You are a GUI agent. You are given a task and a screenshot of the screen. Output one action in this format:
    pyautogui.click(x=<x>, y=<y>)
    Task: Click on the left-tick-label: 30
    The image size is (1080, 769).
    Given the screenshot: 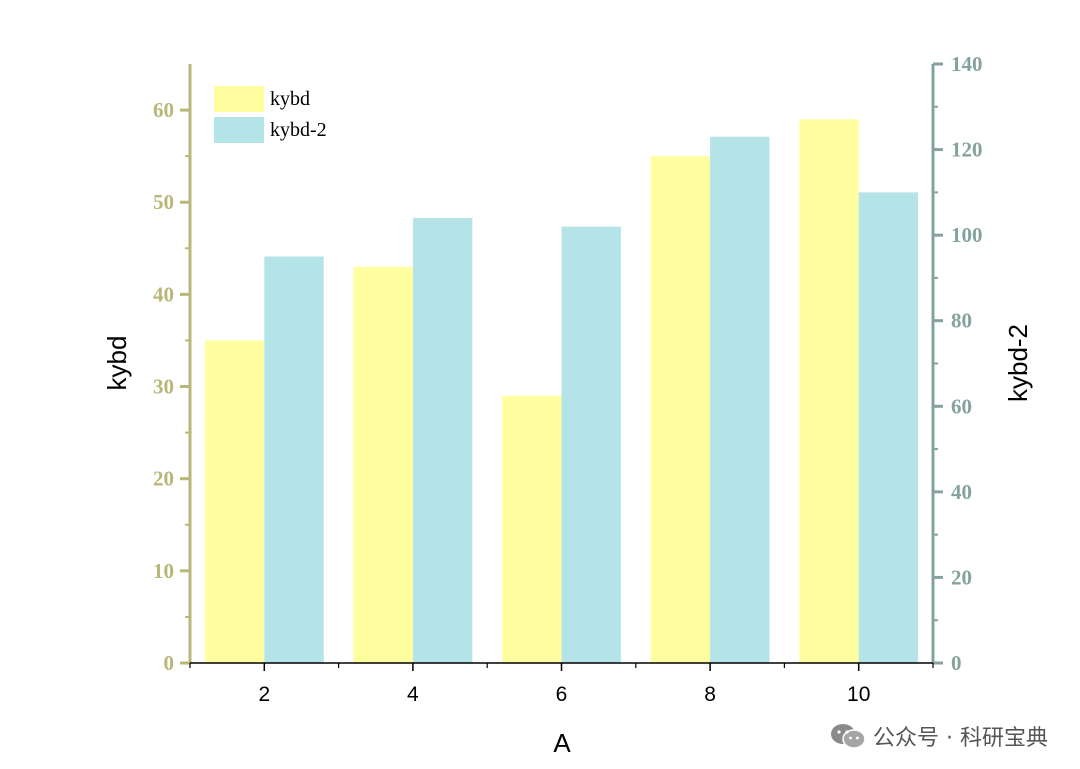 What is the action you would take?
    pyautogui.click(x=163, y=387)
    